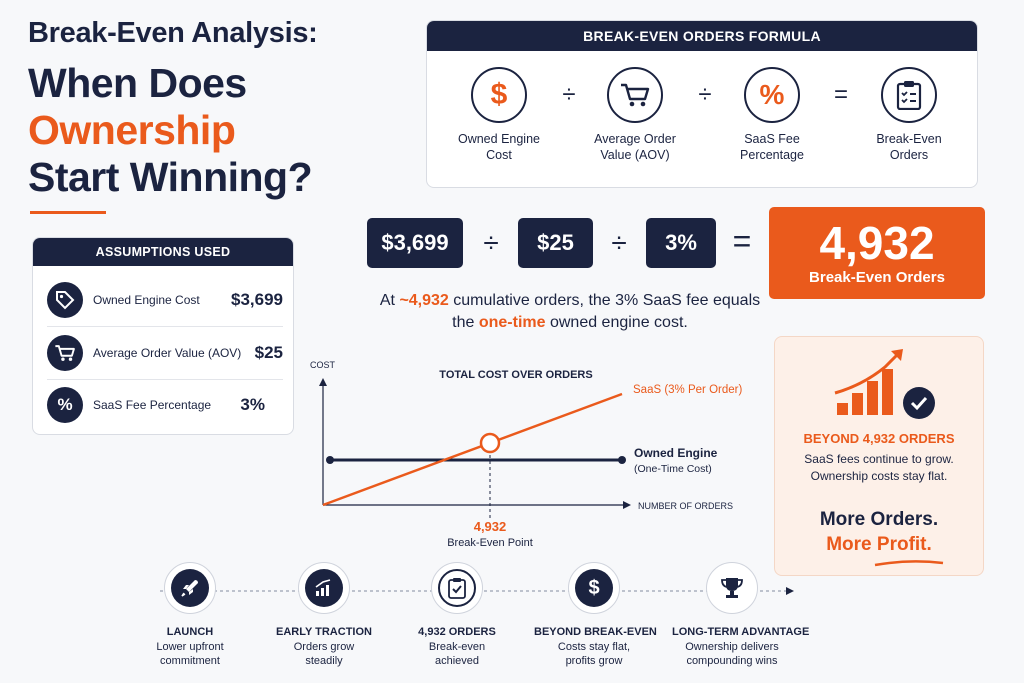  I want to click on title-underline, so click(68, 212).